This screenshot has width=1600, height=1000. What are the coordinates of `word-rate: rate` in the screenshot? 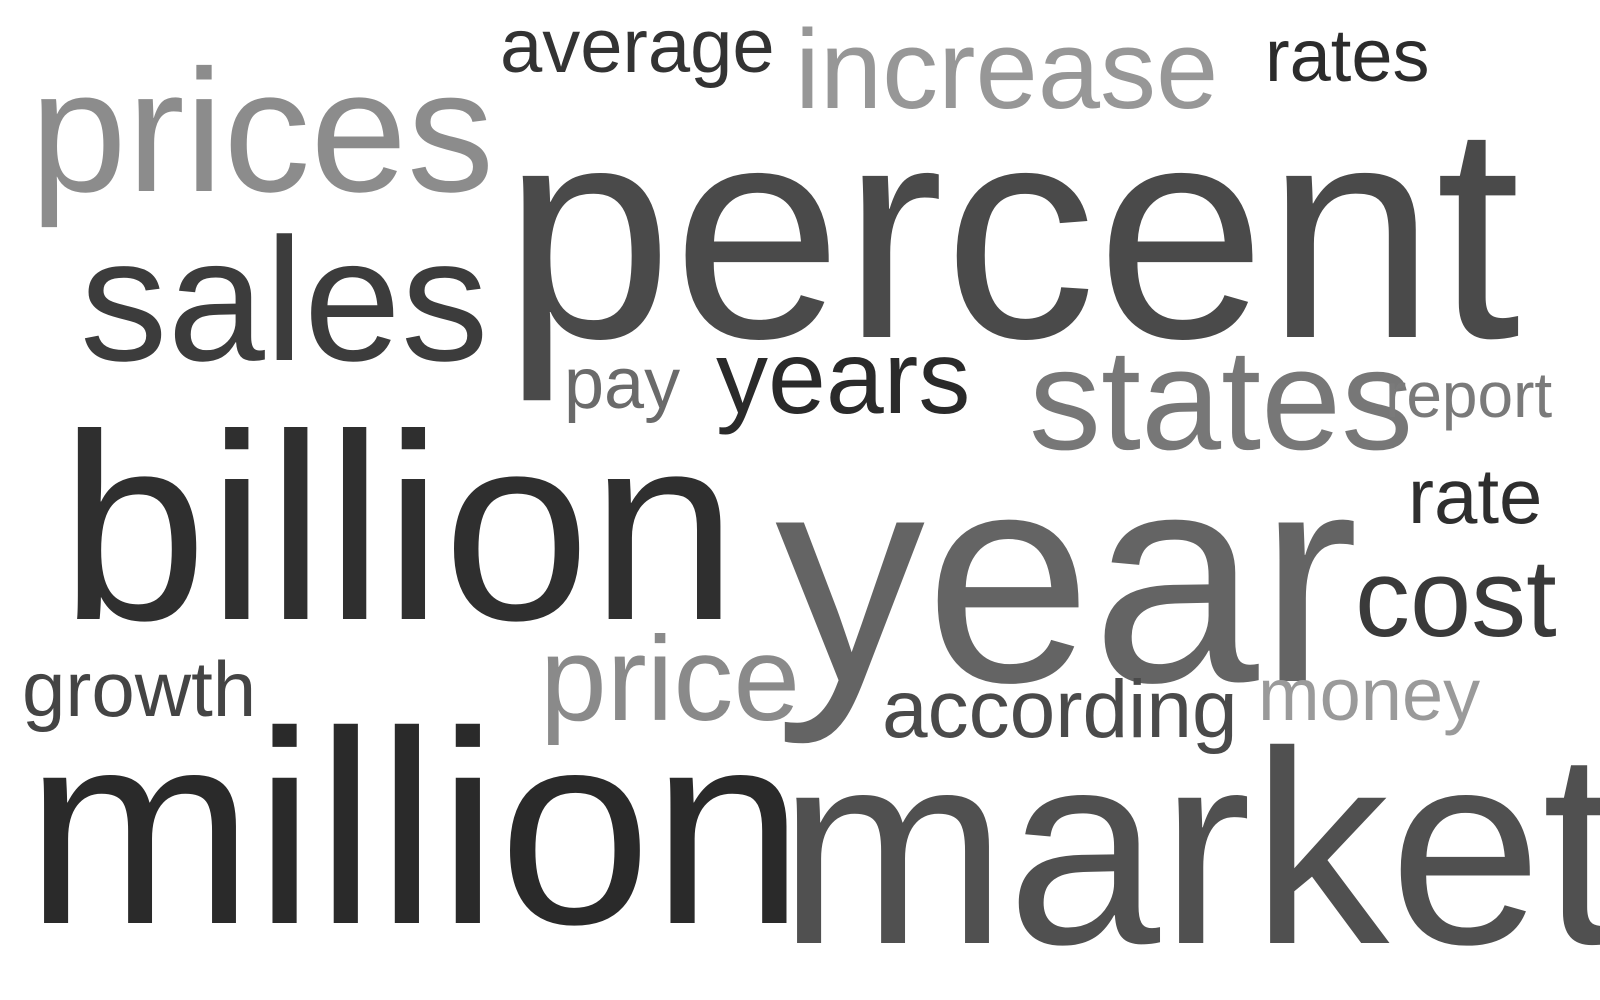 It's located at (1475, 496).